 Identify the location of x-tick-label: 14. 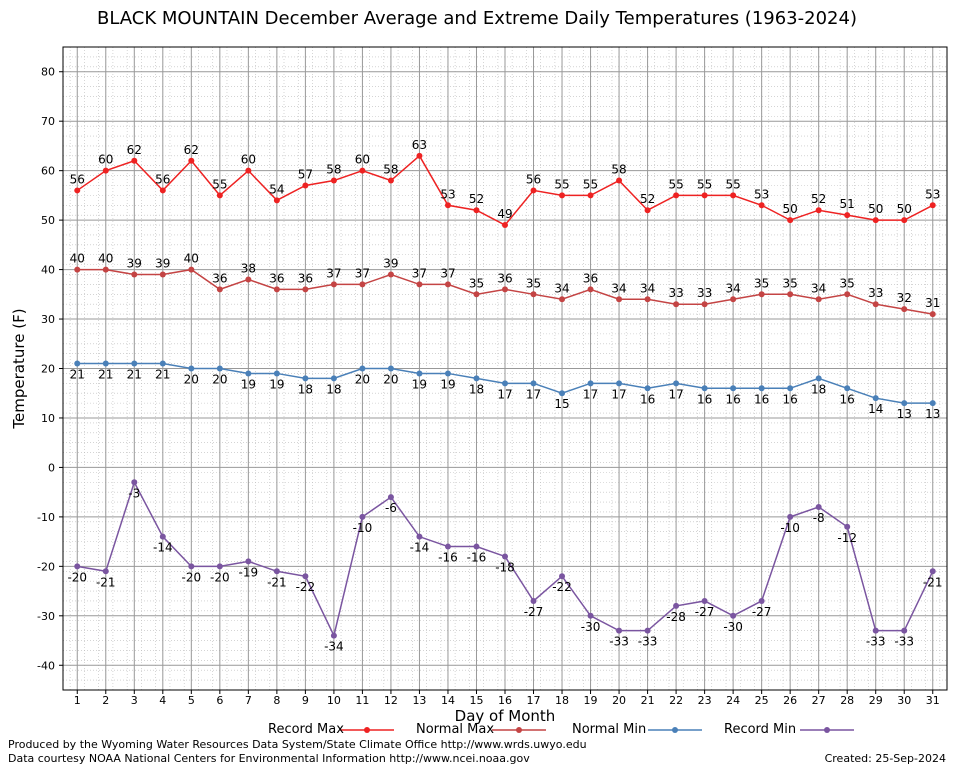
(448, 700).